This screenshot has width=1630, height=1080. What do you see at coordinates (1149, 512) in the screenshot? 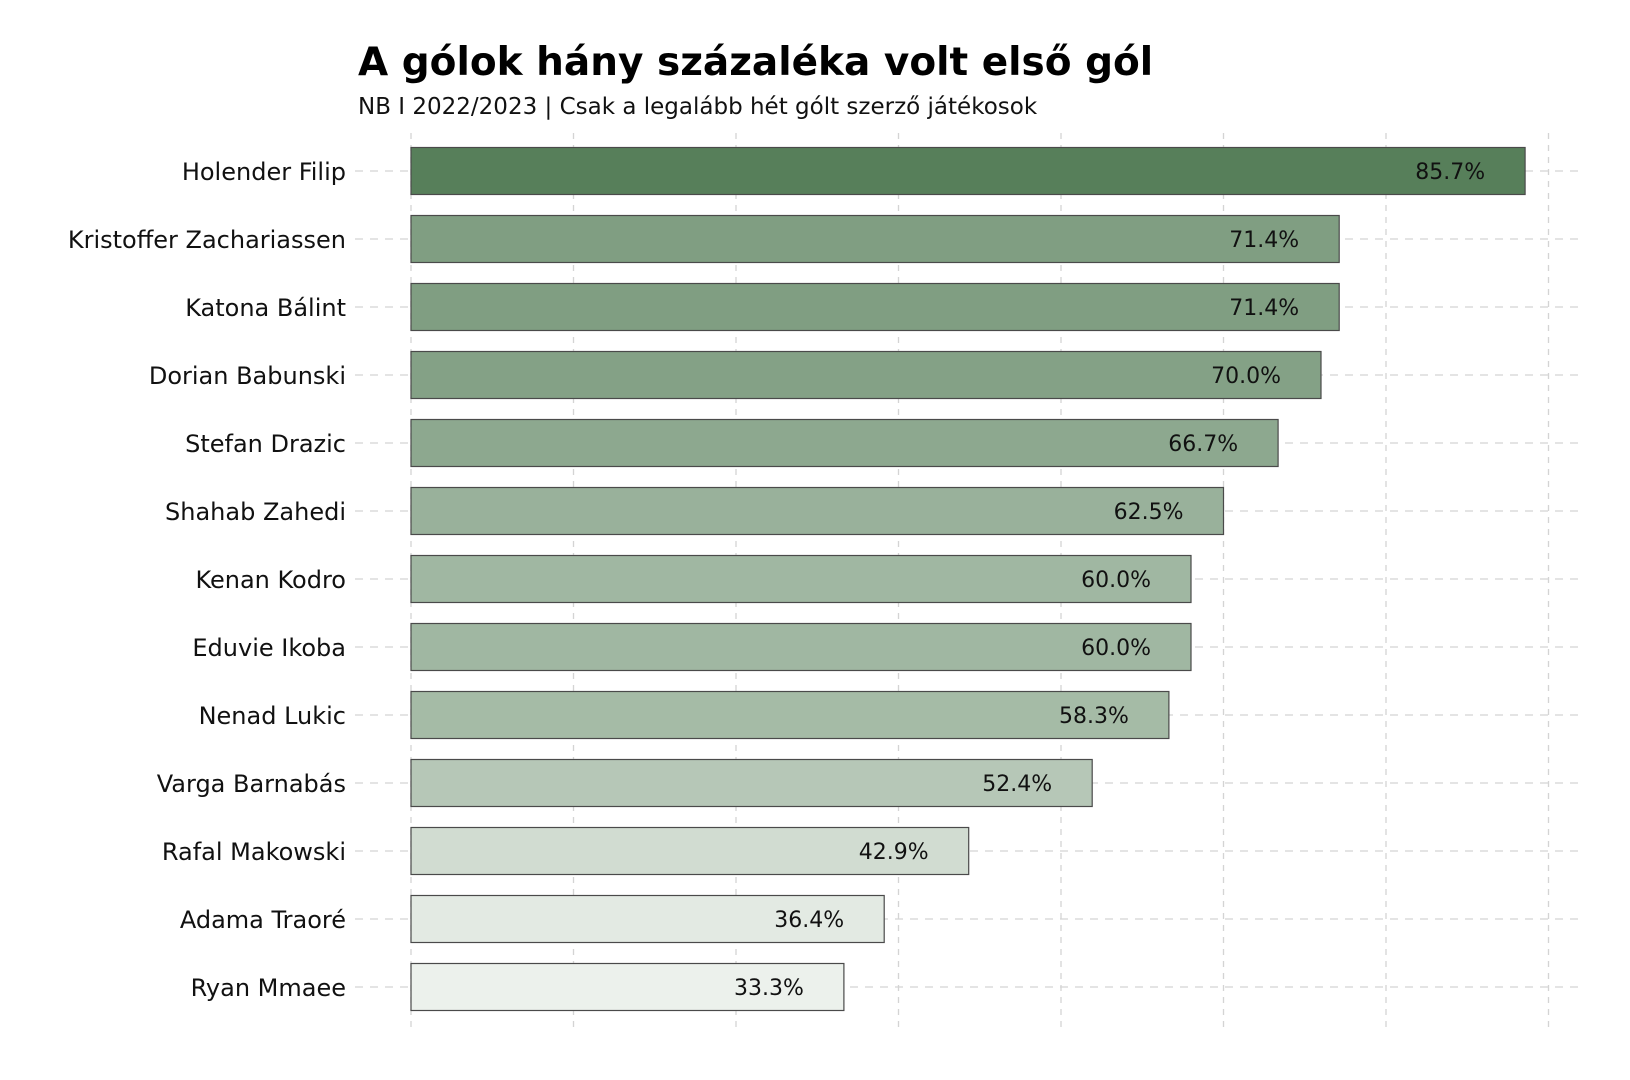
I see `data-label: 62.5%` at bounding box center [1149, 512].